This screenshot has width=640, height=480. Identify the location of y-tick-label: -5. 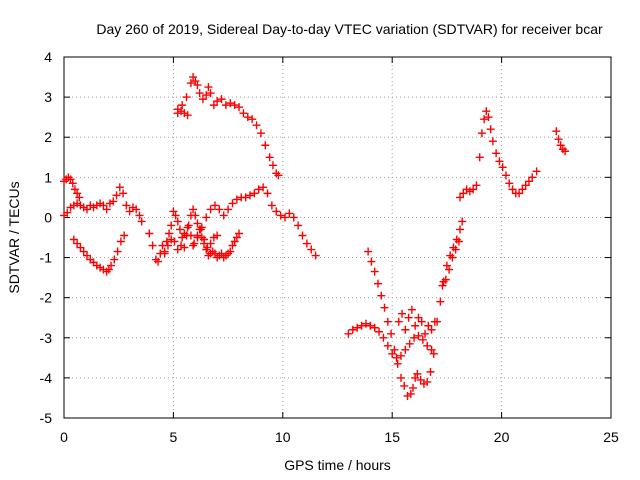
(46, 418).